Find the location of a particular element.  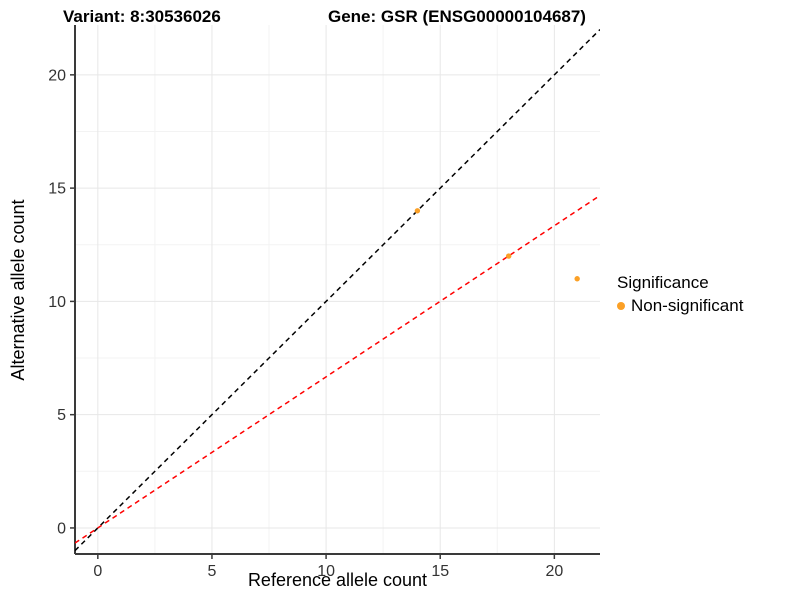

legend-item-label: Non-significant is located at coordinates (687, 305).